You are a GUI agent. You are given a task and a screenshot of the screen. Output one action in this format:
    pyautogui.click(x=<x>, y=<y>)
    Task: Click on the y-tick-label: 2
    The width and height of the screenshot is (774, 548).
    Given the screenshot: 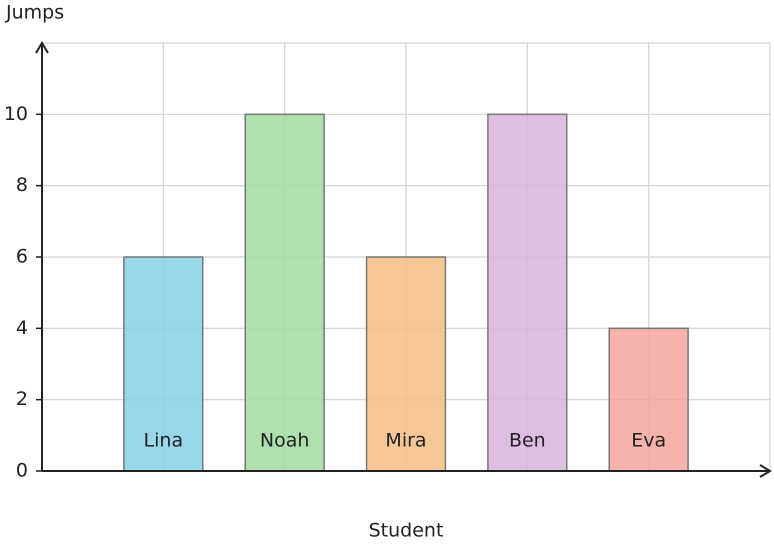 What is the action you would take?
    pyautogui.click(x=22, y=399)
    